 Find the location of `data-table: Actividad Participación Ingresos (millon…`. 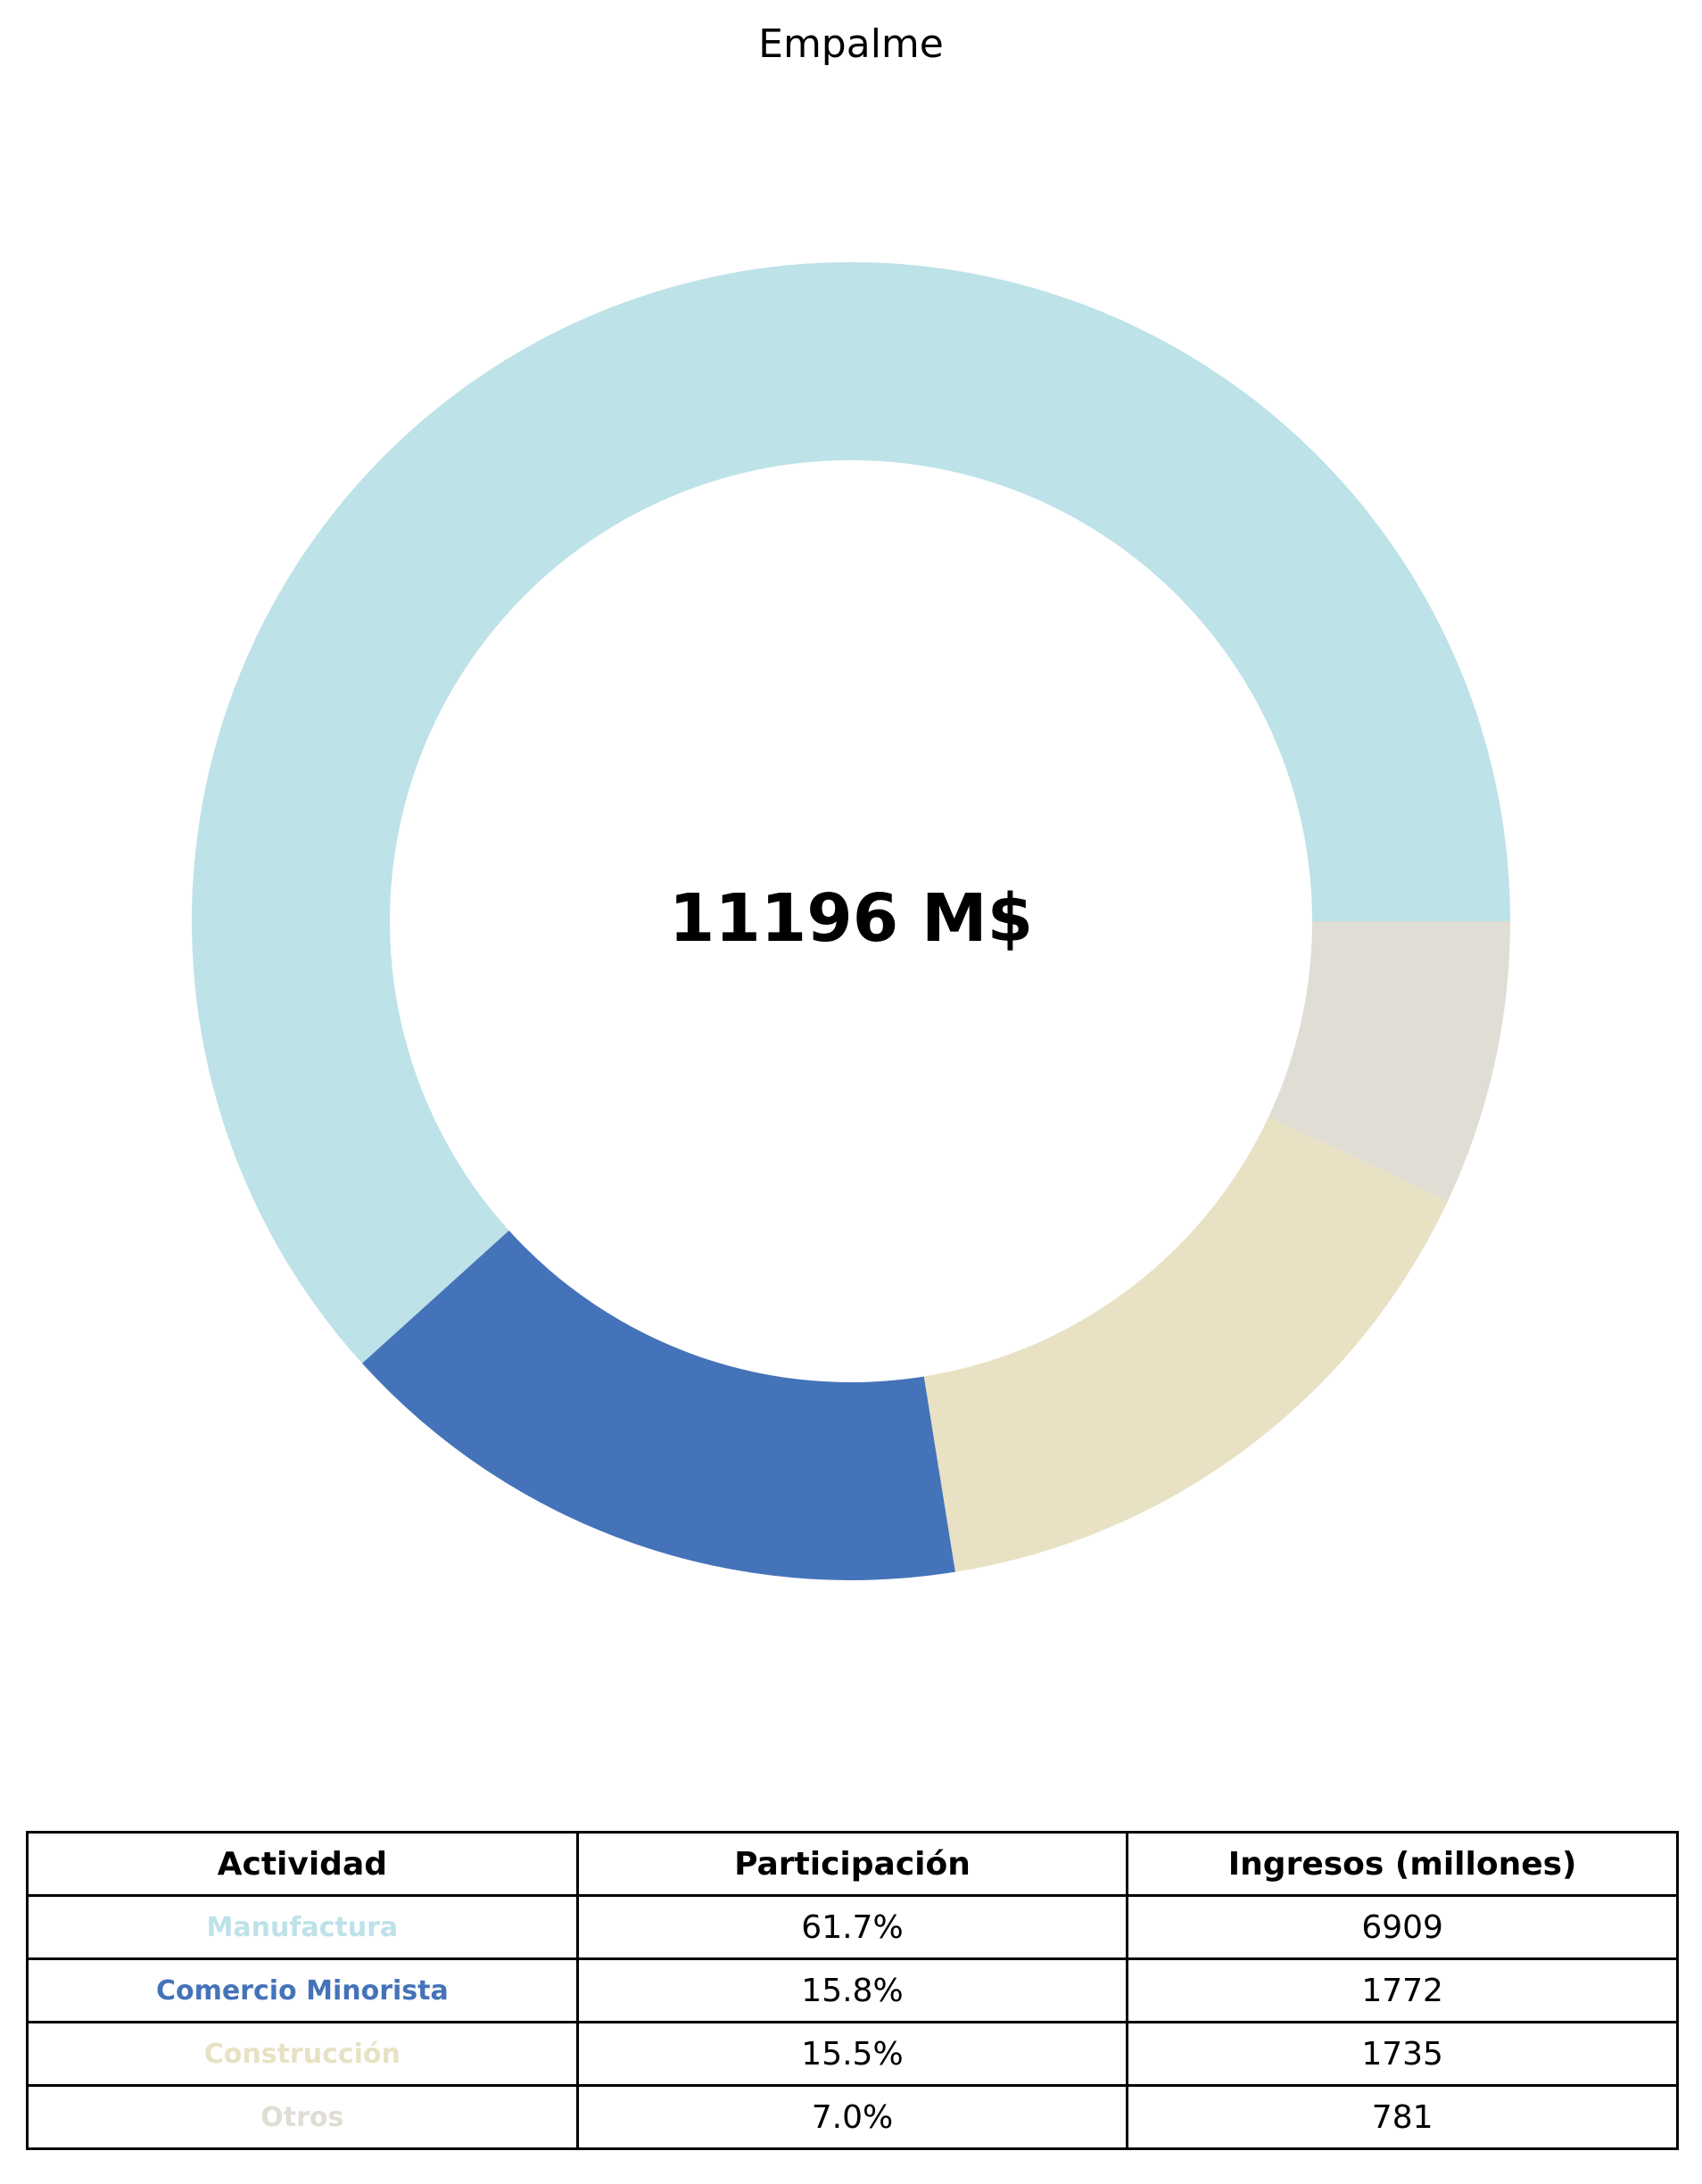

data-table: Actividad Participación Ingresos (millon… is located at coordinates (852, 1990).